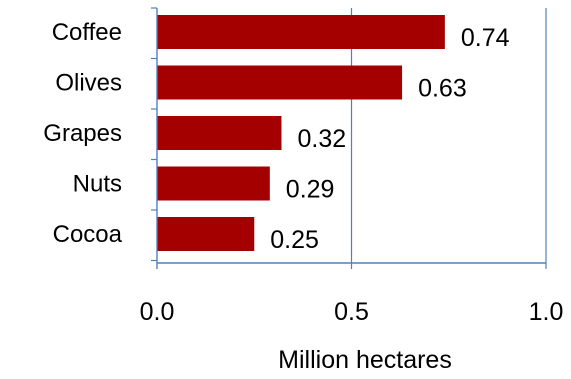  I want to click on category-labels: Coffee Olives Grapes Nuts Cocoa, so click(82, 133).